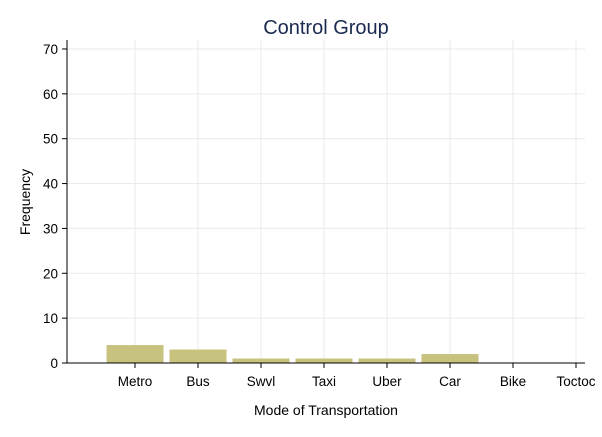 The width and height of the screenshot is (602, 437). I want to click on x-tick-label: Bus, so click(198, 381).